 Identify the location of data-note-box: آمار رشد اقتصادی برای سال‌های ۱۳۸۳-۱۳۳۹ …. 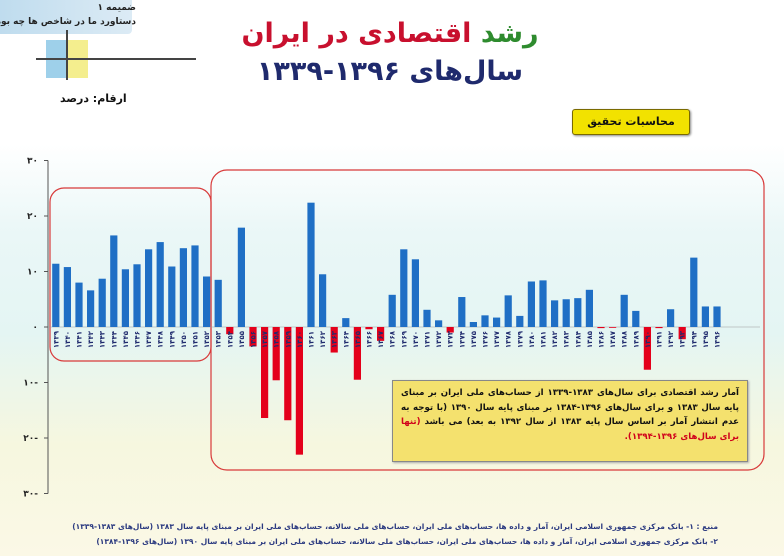
(570, 421).